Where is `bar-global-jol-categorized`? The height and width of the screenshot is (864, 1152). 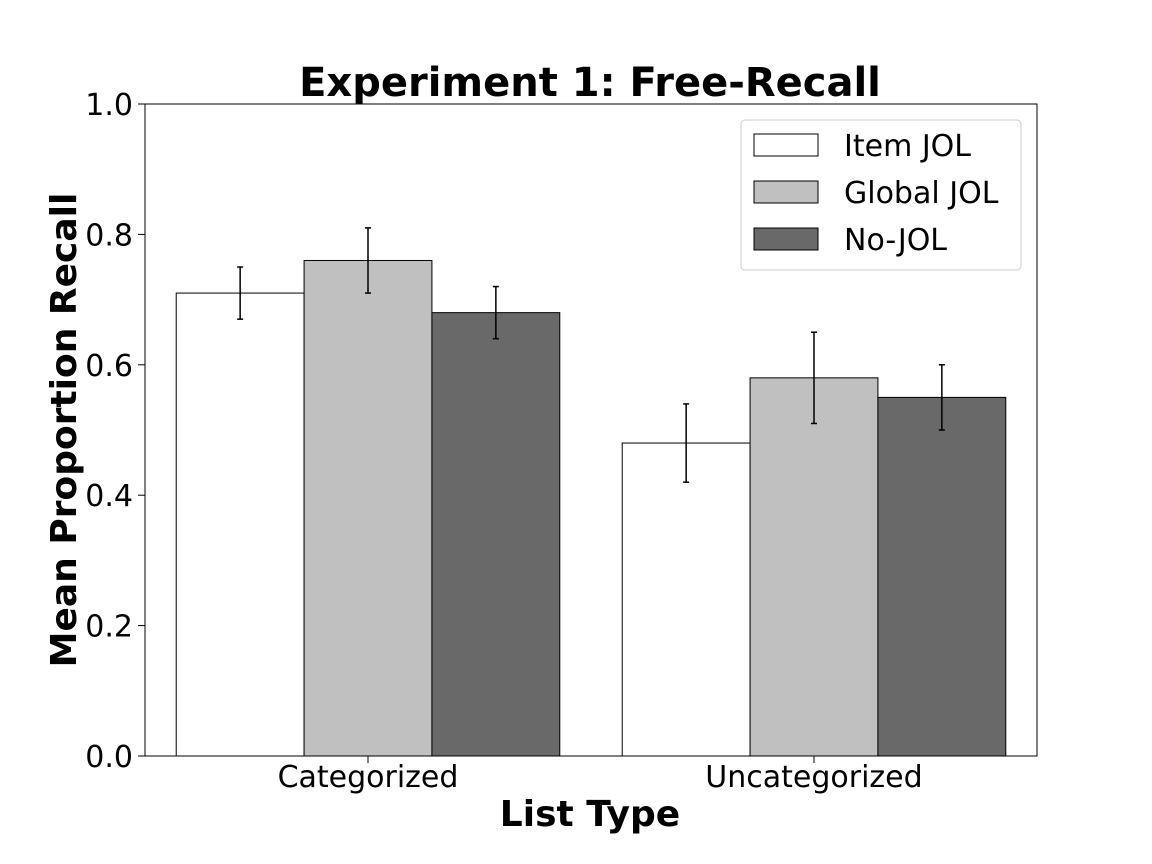 bar-global-jol-categorized is located at coordinates (368, 508).